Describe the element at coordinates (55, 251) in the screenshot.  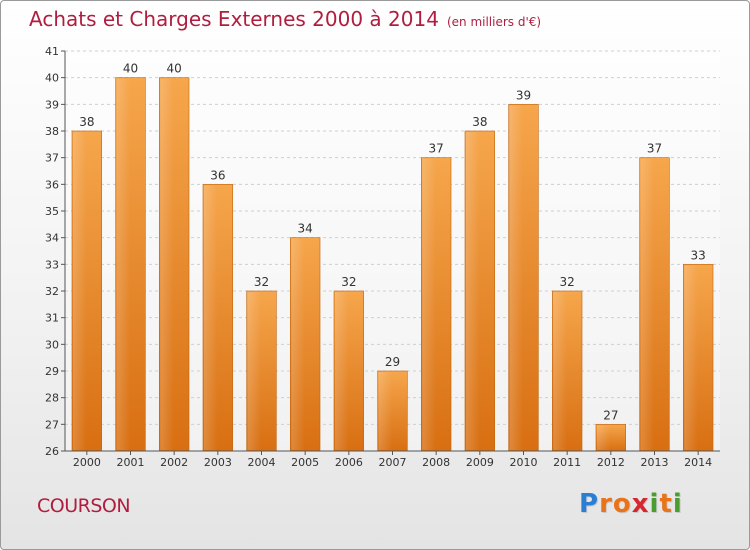
I see `y-axis: 26 27 28 29 30 31 32 33 34 35 36 37 38 39 40 41` at that location.